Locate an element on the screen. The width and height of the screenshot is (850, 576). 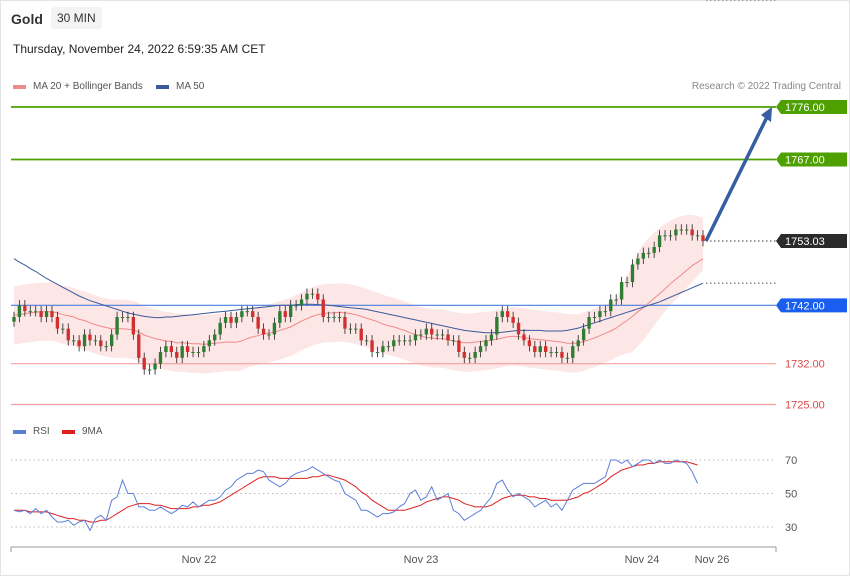
x-tick-label: Nov 23 is located at coordinates (421, 560).